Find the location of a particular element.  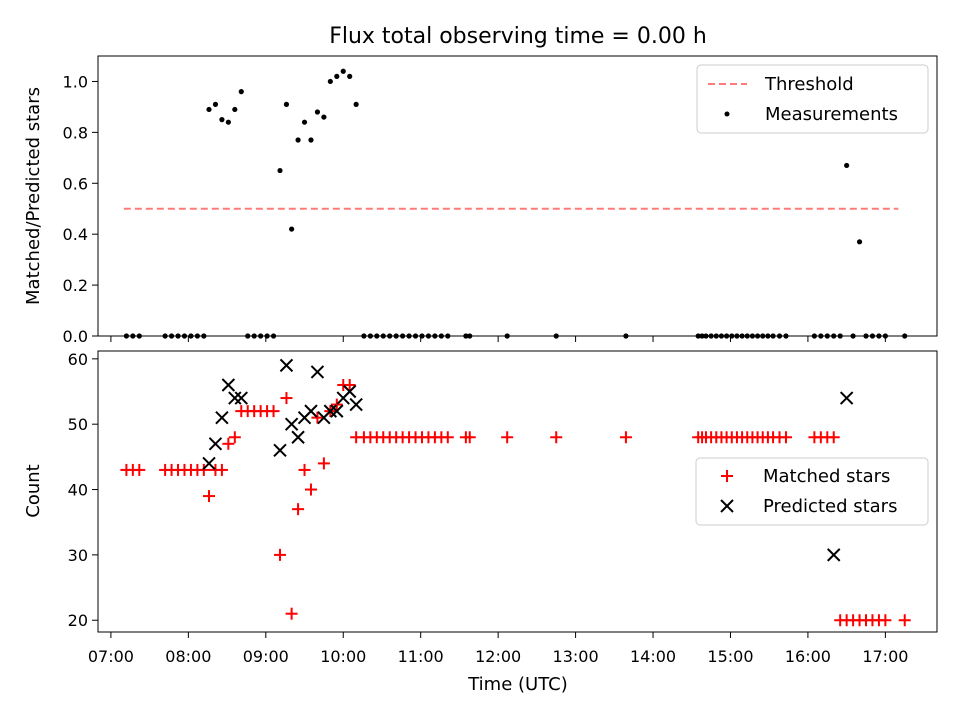

legend-predicted-label: Predicted stars is located at coordinates (830, 506).